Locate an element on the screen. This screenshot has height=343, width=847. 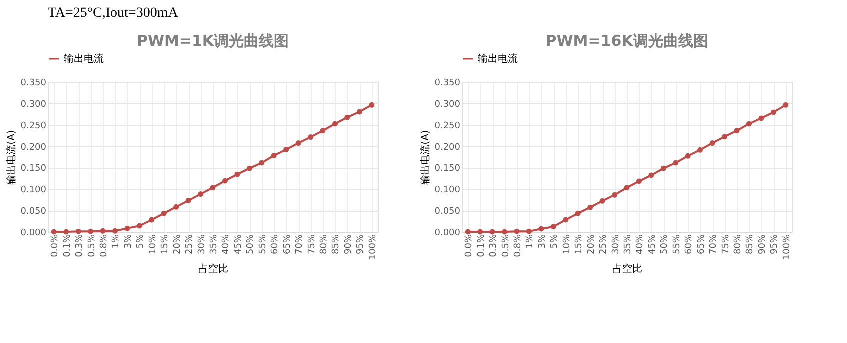
chart-title: PWM=1K调光曲线图 is located at coordinates (213, 41).